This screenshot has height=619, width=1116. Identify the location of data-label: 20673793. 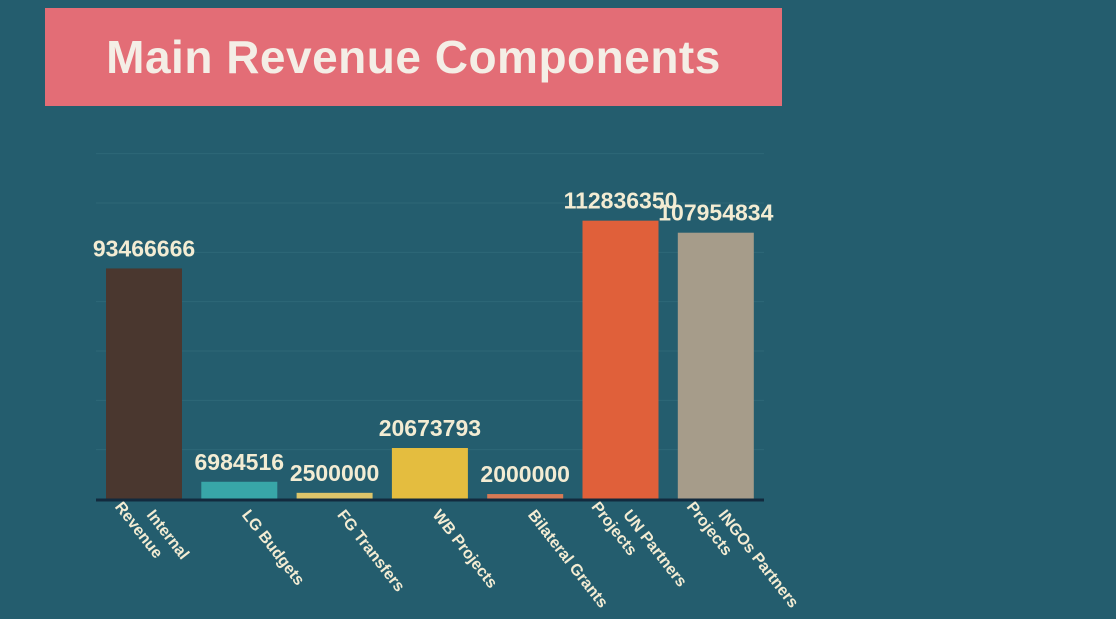
(430, 428).